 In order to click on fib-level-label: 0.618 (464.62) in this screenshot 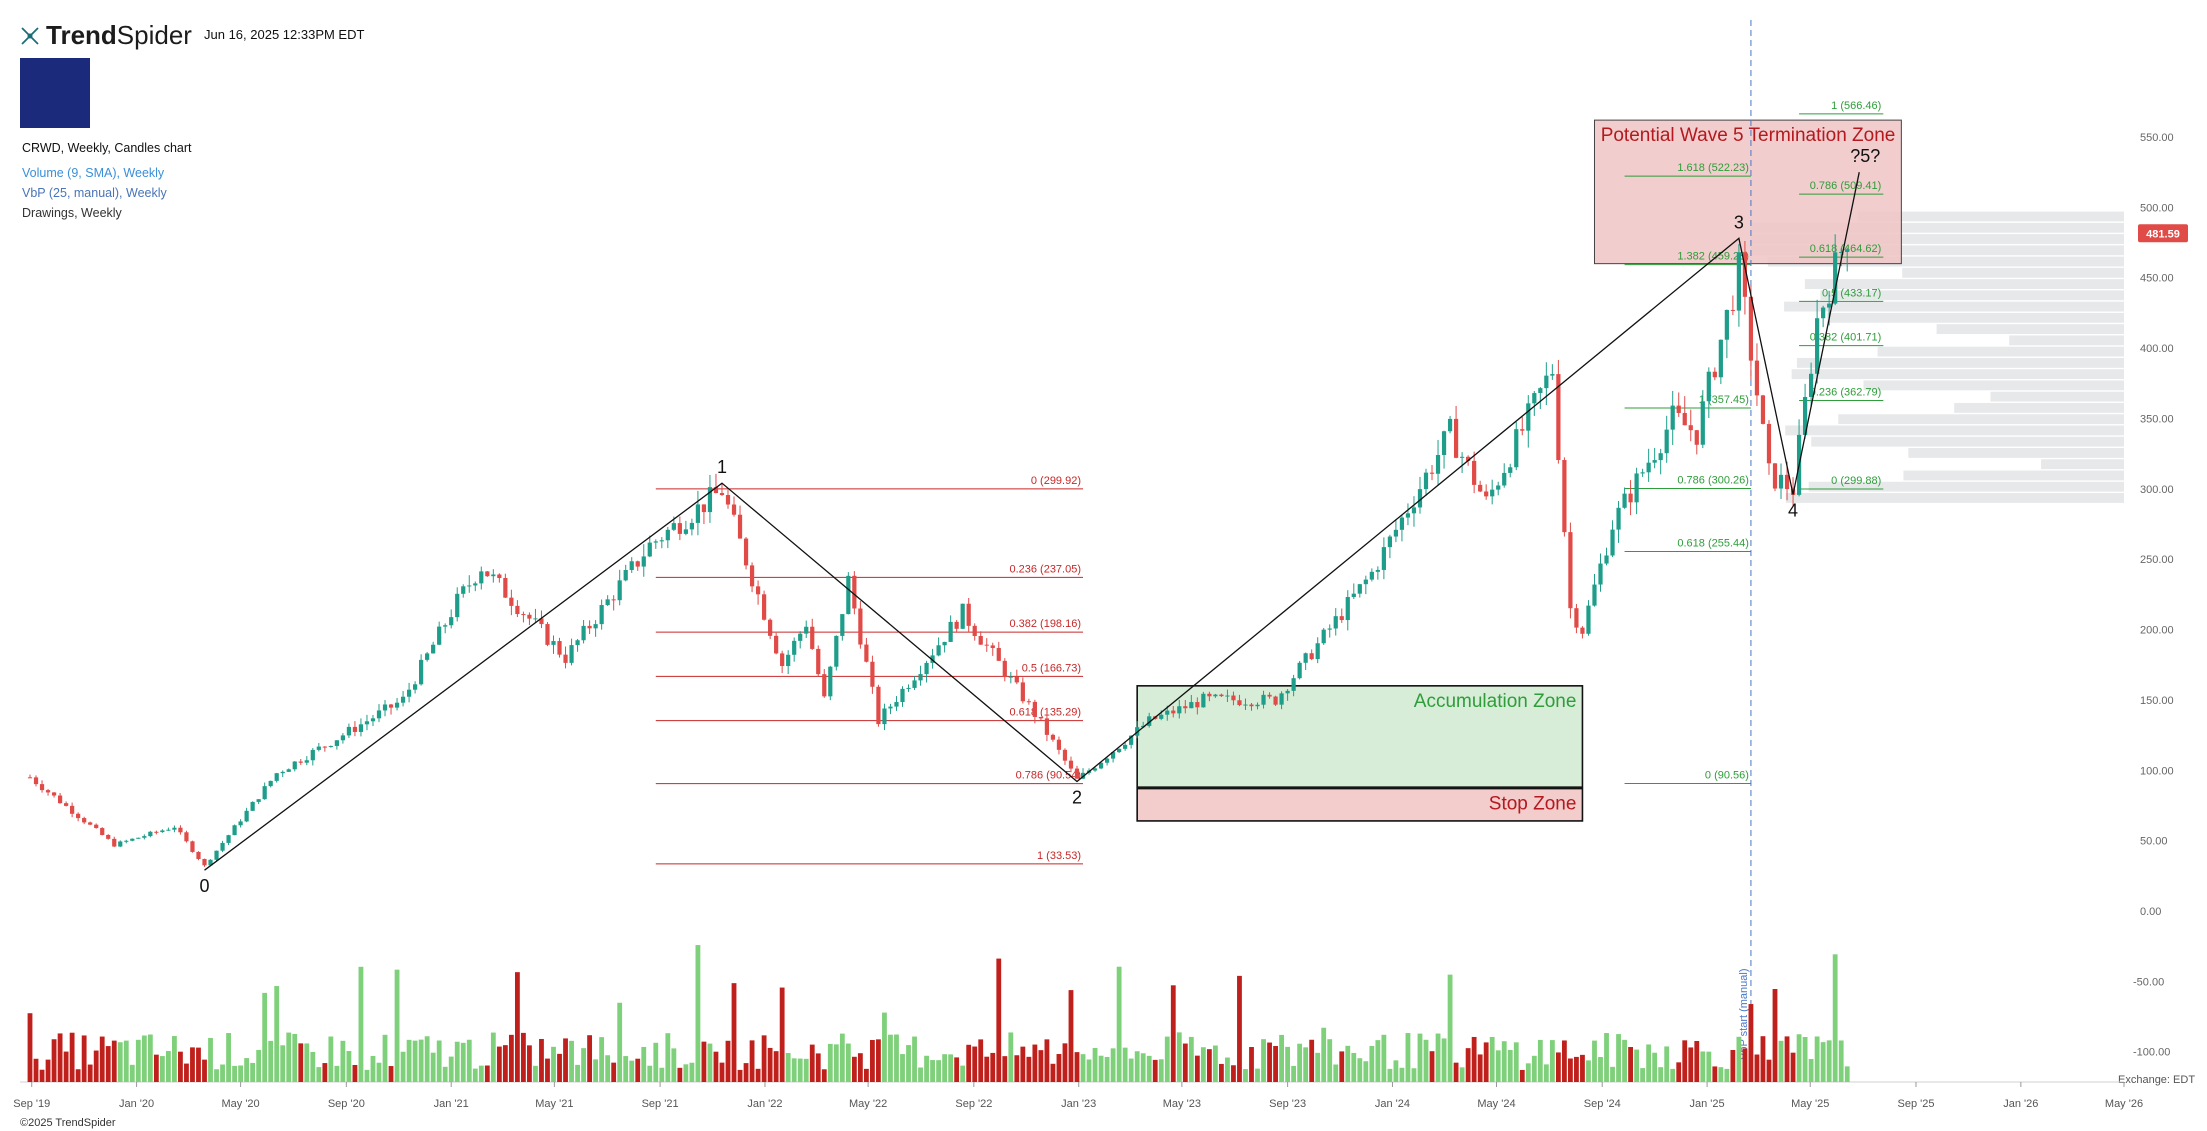, I will do `click(1846, 249)`.